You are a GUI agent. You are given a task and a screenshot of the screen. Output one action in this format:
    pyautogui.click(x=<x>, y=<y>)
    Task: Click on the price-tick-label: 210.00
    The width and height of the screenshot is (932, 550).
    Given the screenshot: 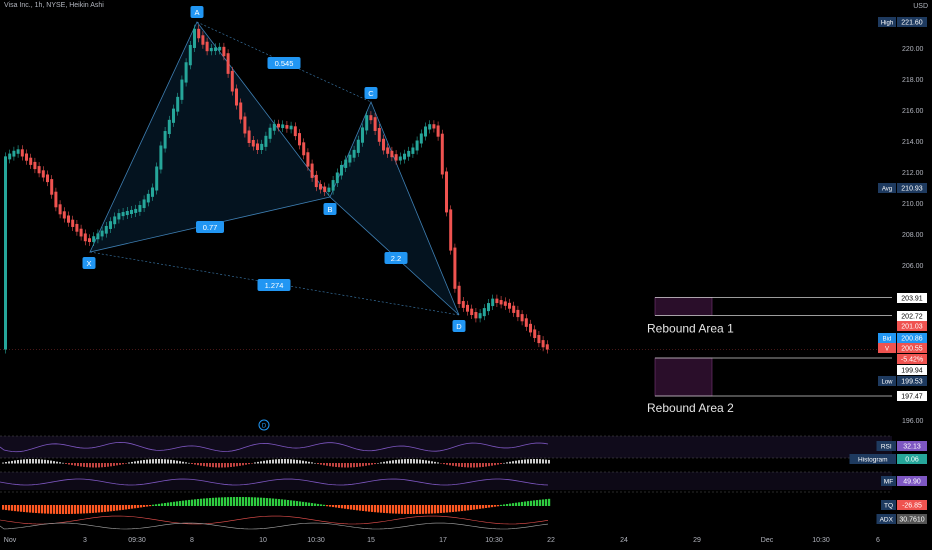 What is the action you would take?
    pyautogui.click(x=913, y=204)
    